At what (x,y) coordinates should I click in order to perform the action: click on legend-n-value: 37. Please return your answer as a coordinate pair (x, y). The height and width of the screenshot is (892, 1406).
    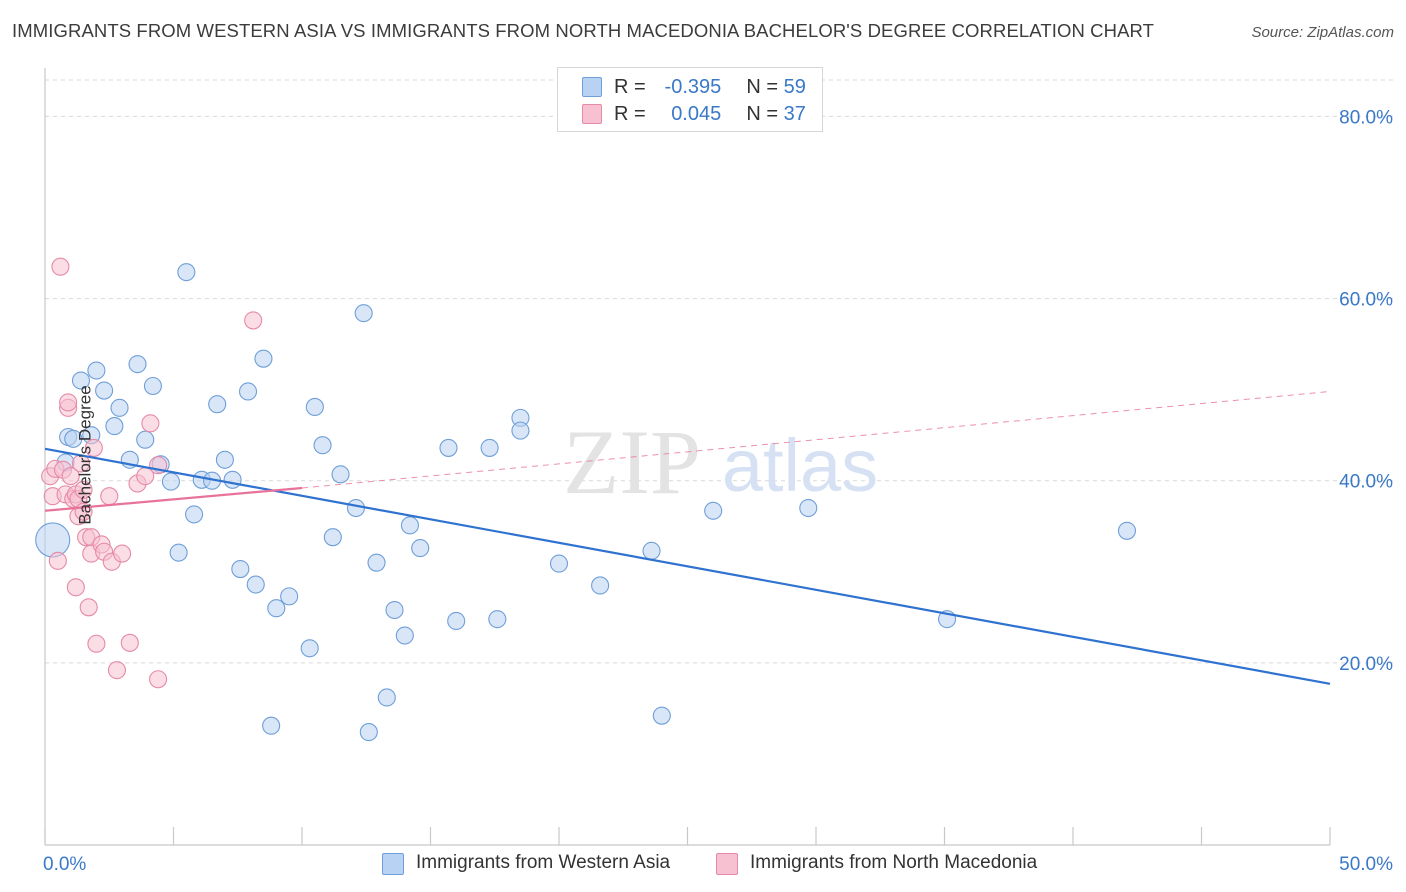
    Looking at the image, I should click on (794, 114).